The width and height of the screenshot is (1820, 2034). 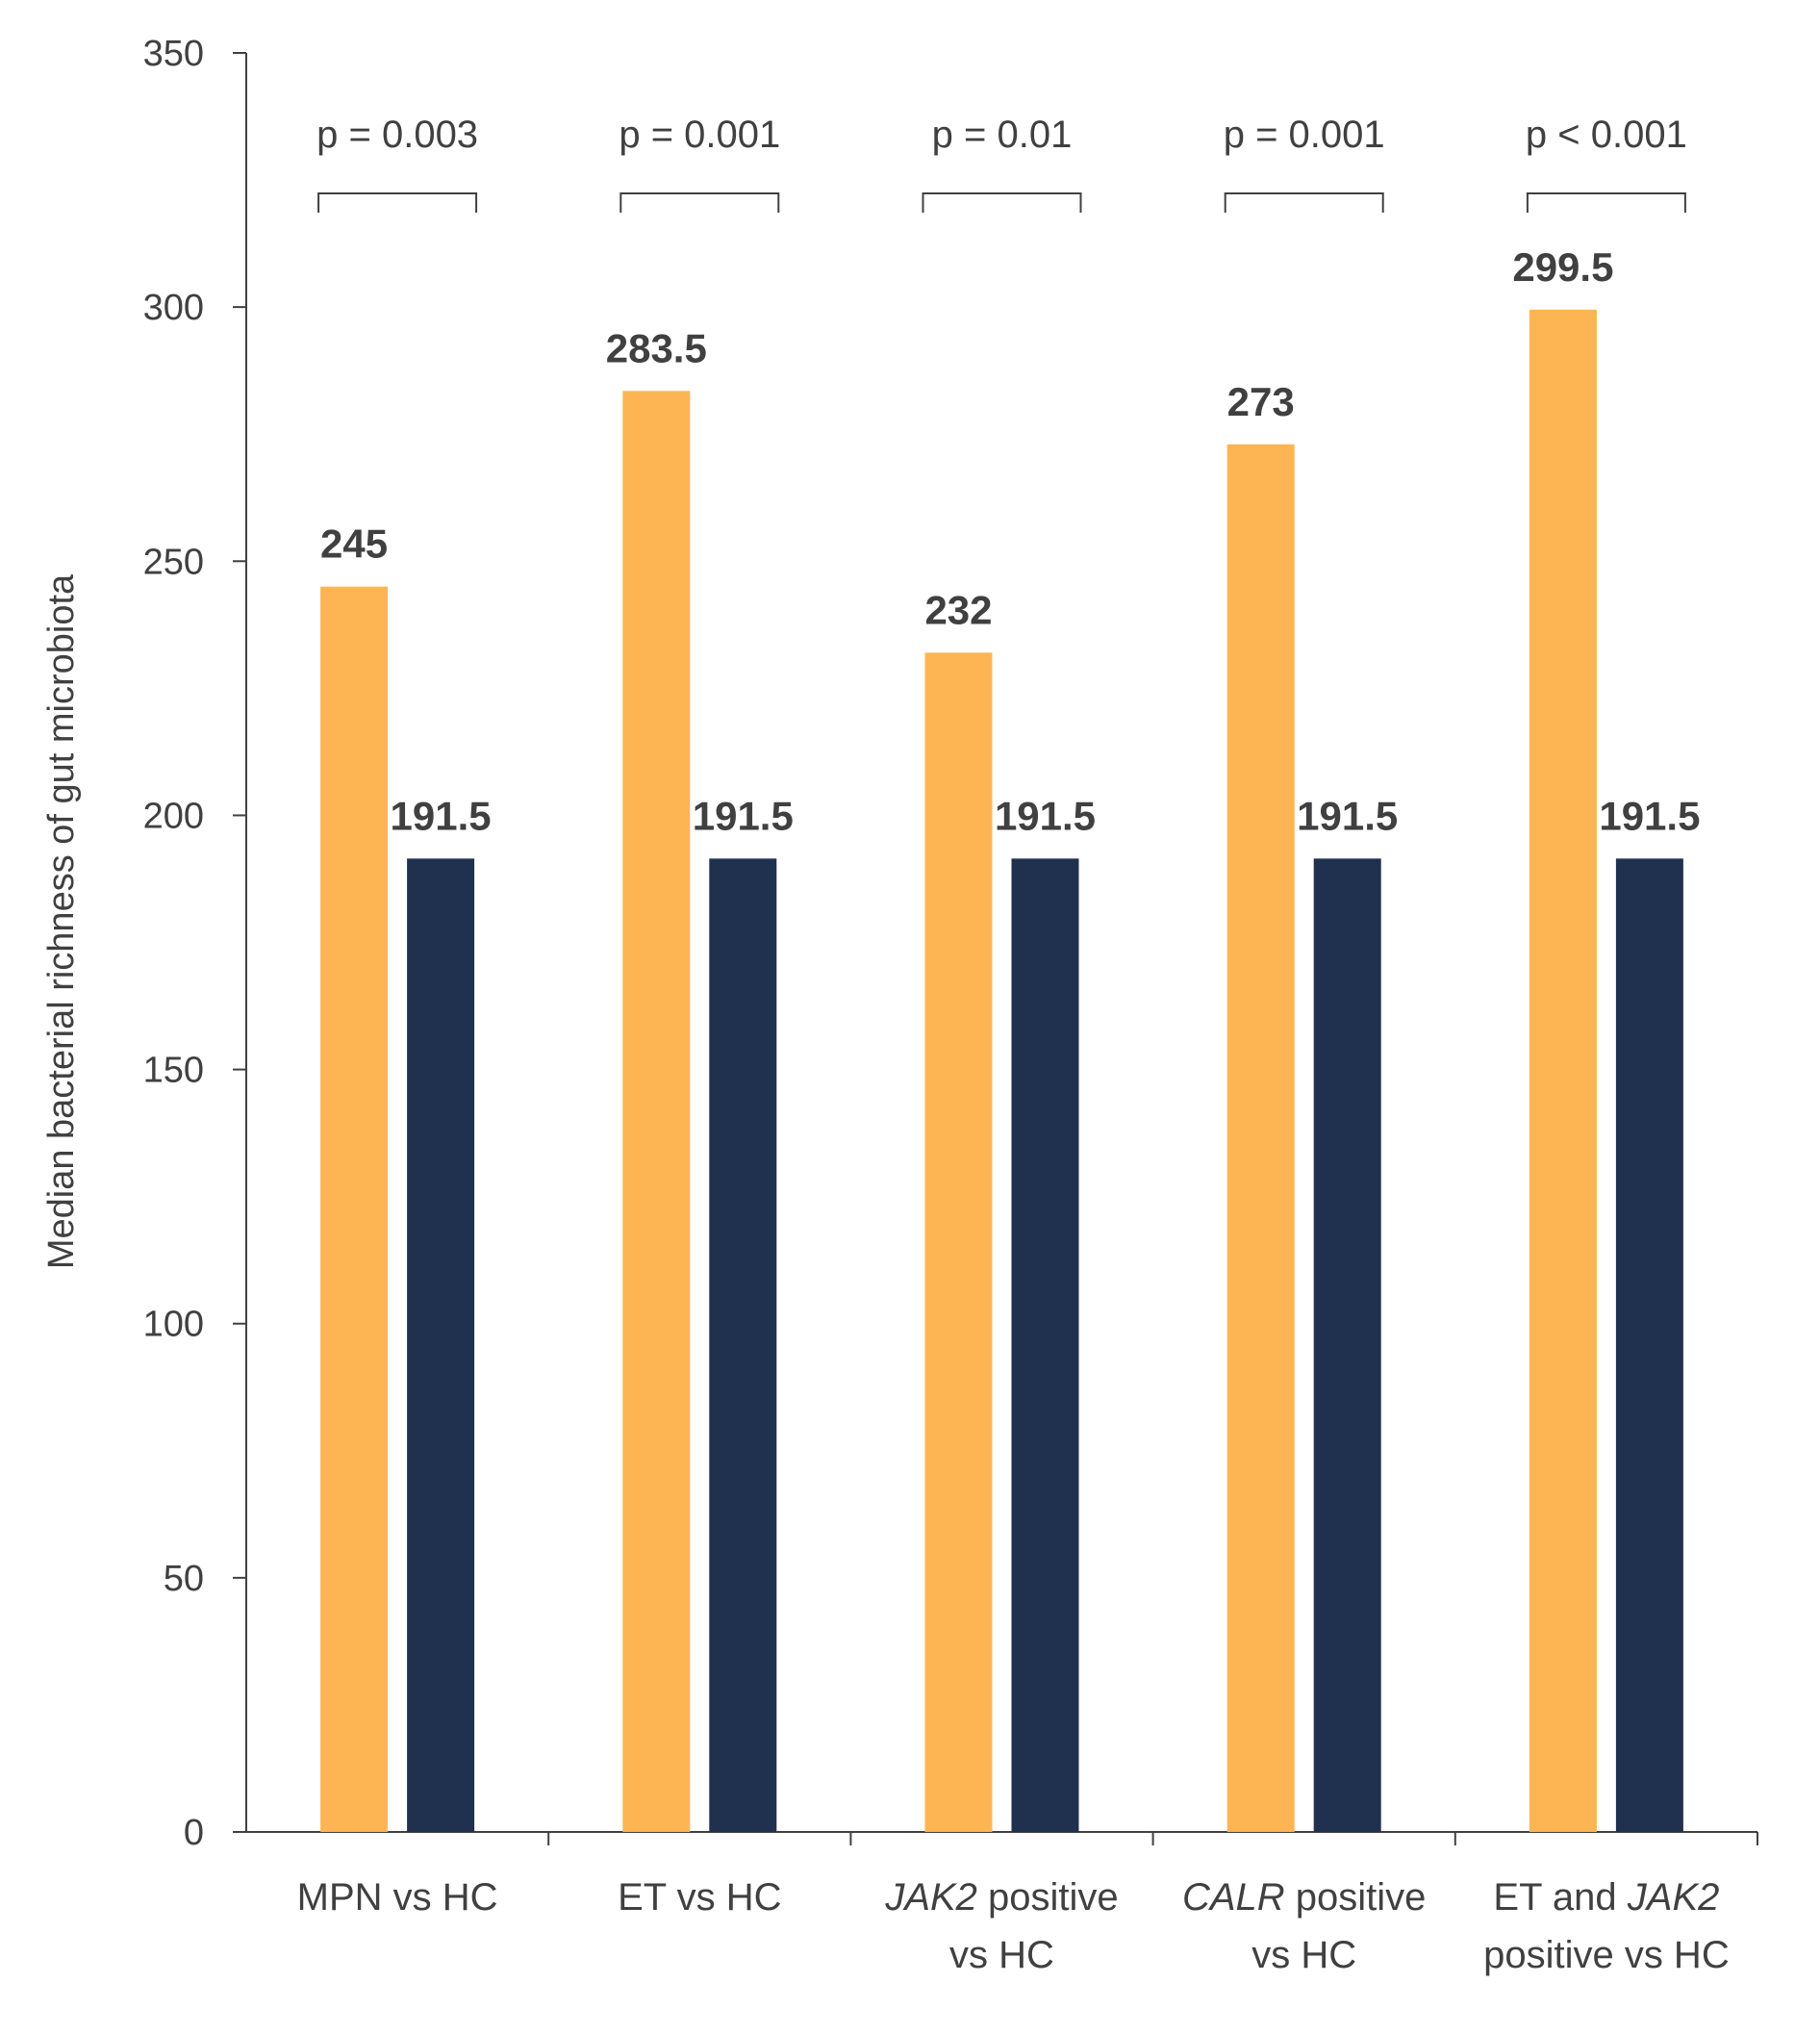 What do you see at coordinates (174, 1325) in the screenshot?
I see `y-tick-label: 100` at bounding box center [174, 1325].